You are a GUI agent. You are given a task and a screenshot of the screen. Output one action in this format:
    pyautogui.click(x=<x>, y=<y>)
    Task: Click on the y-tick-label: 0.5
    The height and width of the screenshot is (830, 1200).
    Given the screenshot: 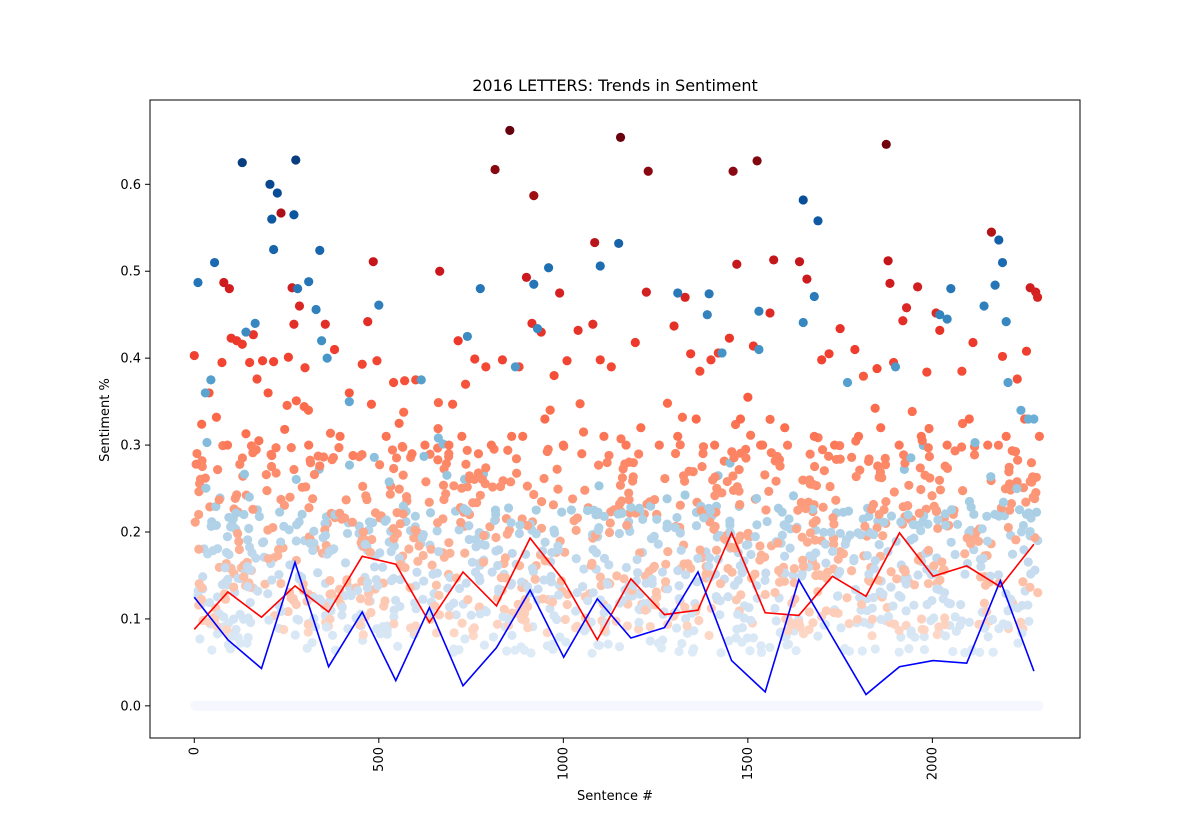 What is the action you would take?
    pyautogui.click(x=130, y=272)
    